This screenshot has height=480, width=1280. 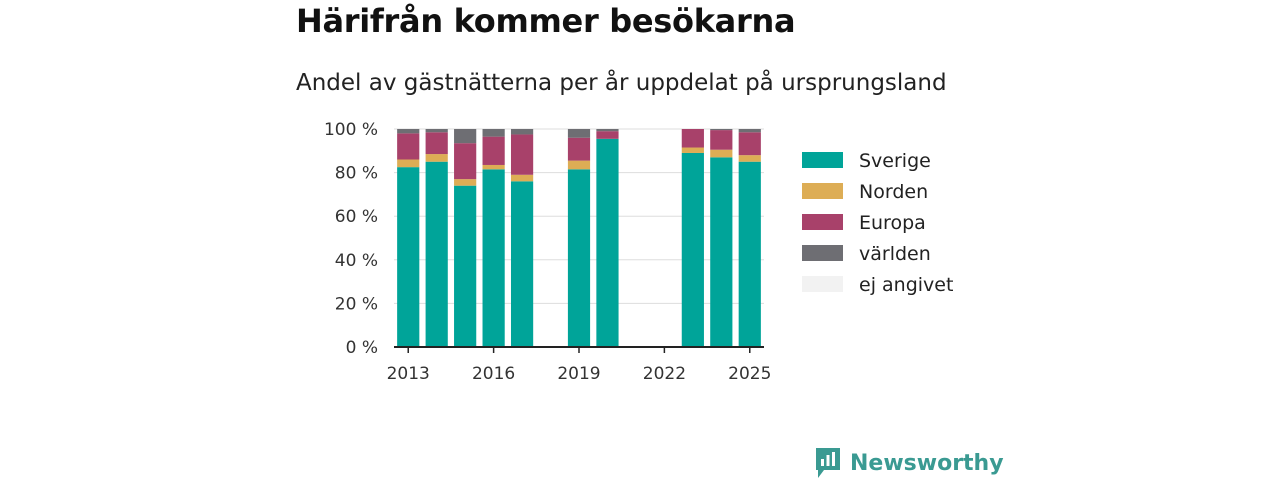 I want to click on x-tick-label: 2016, so click(x=493, y=374).